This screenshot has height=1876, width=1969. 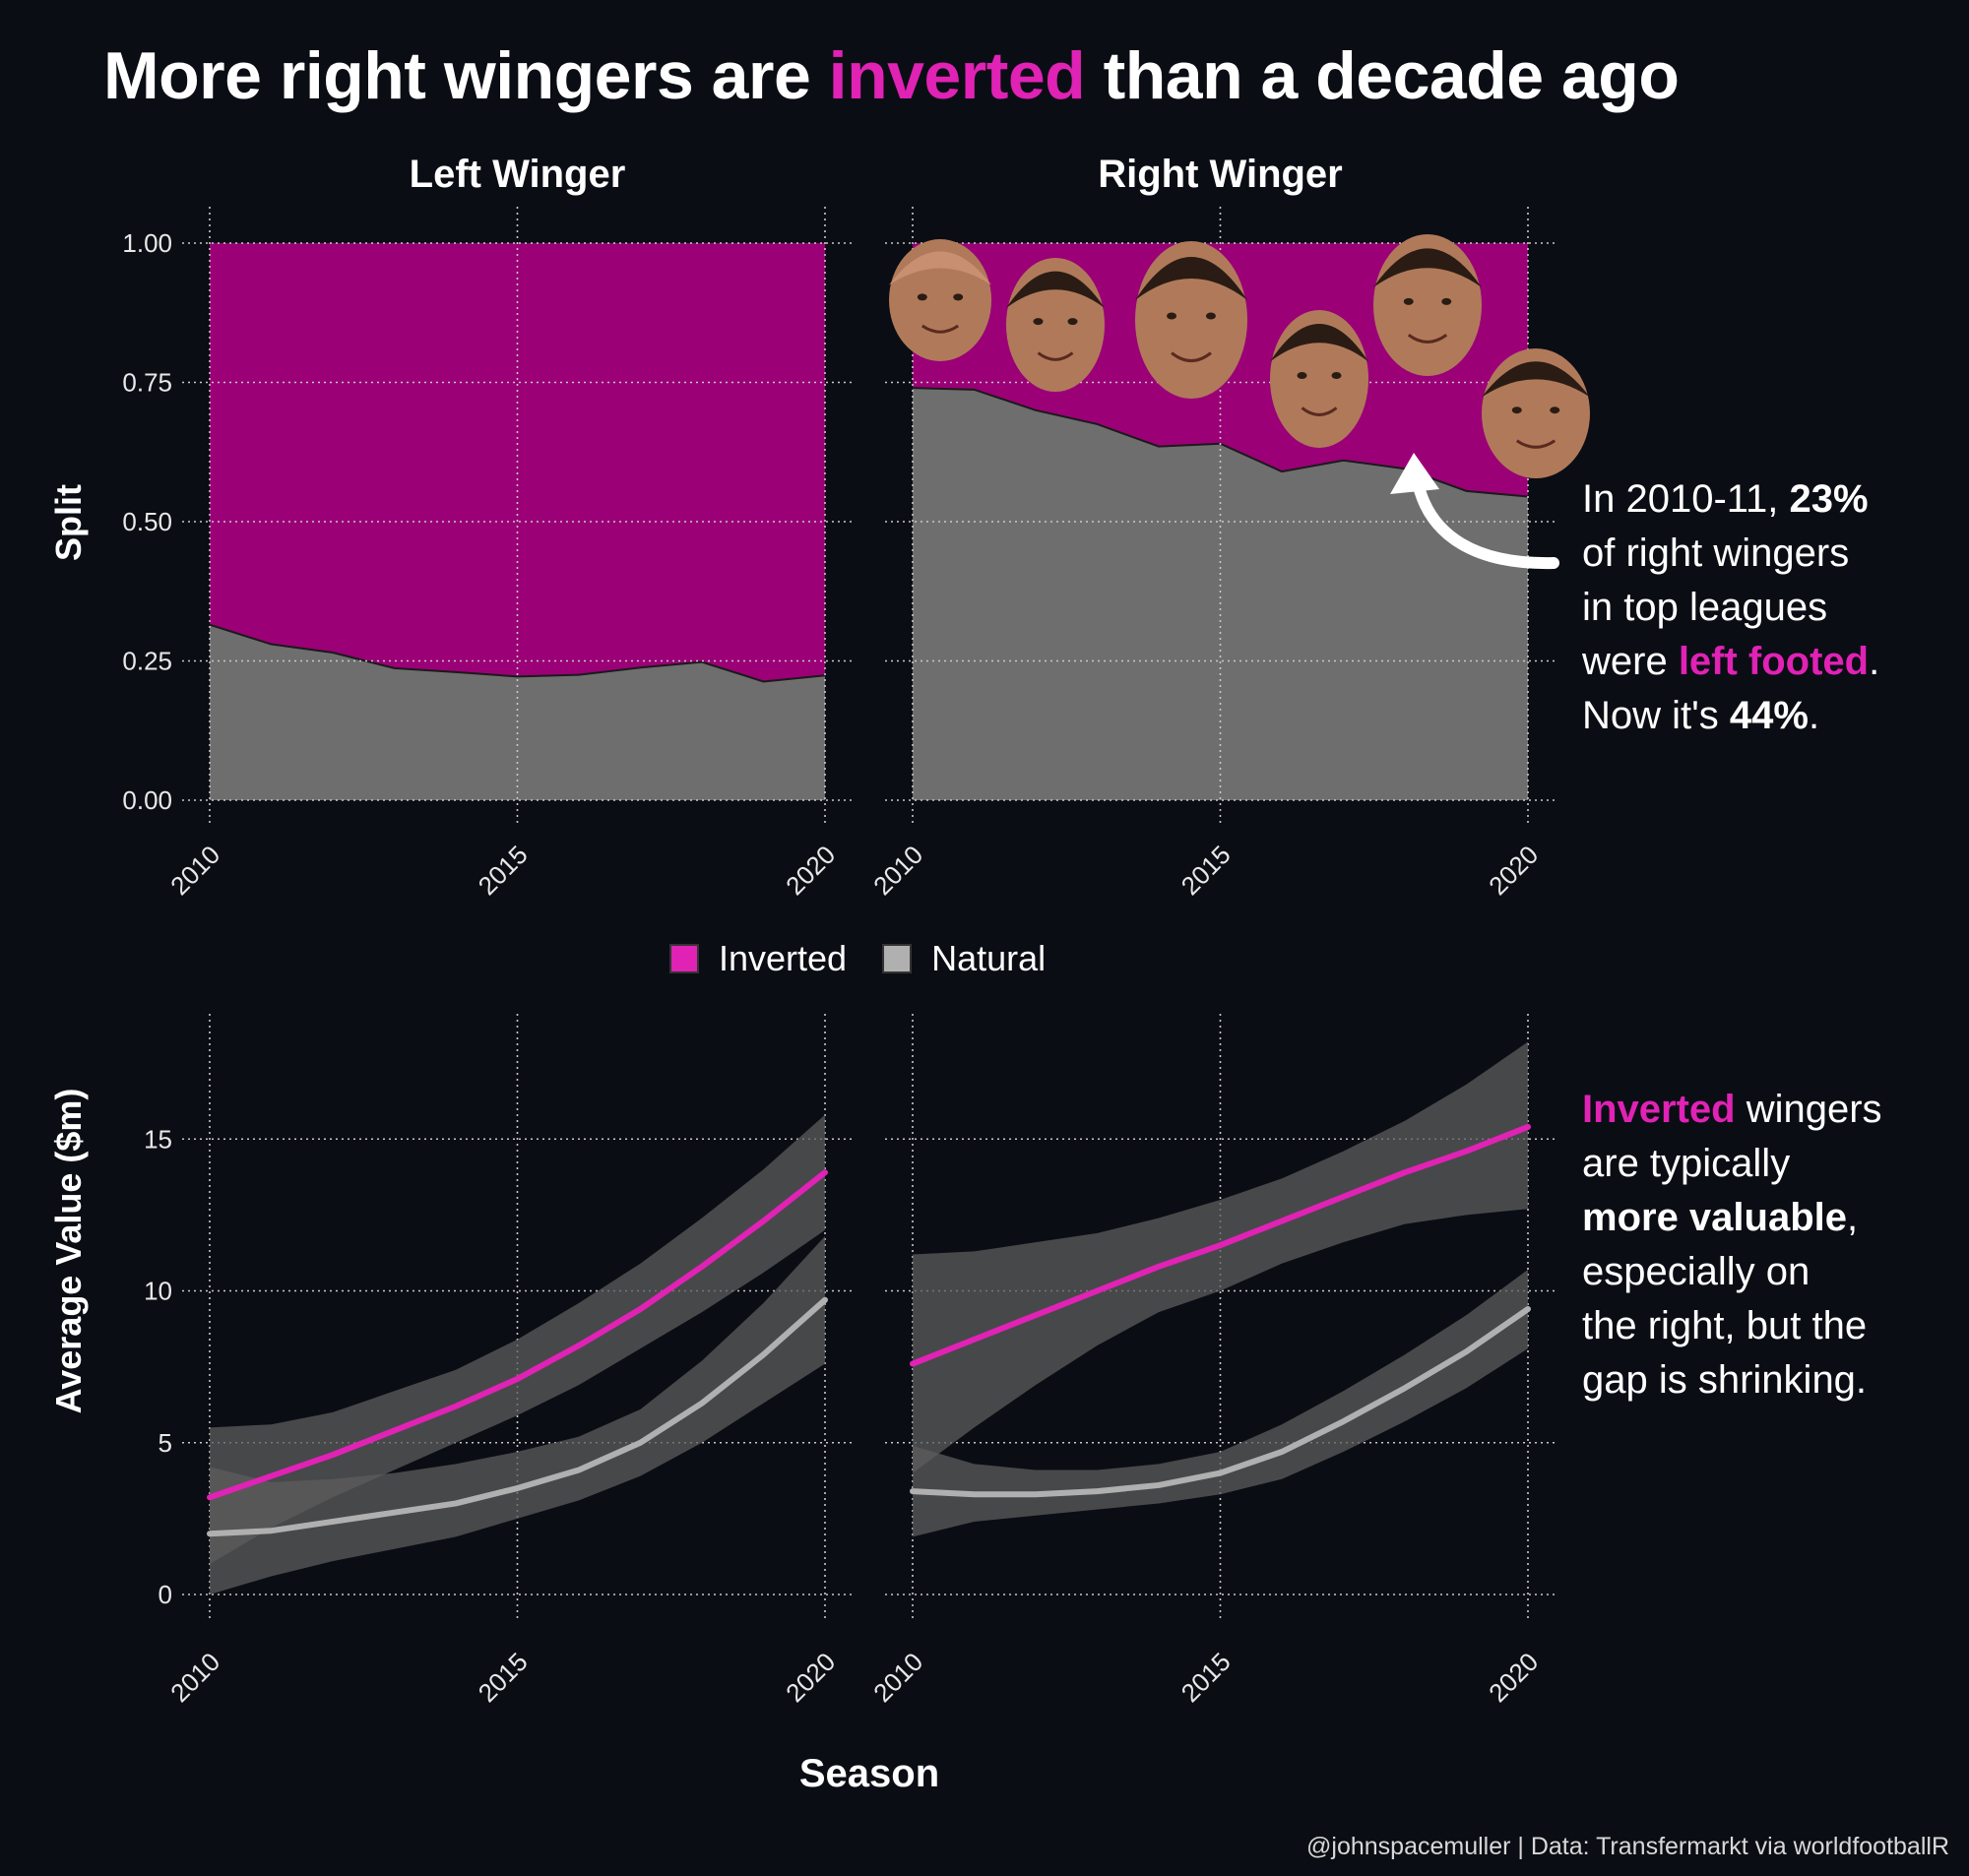 I want to click on value-ytick-label: 0, so click(x=165, y=1594).